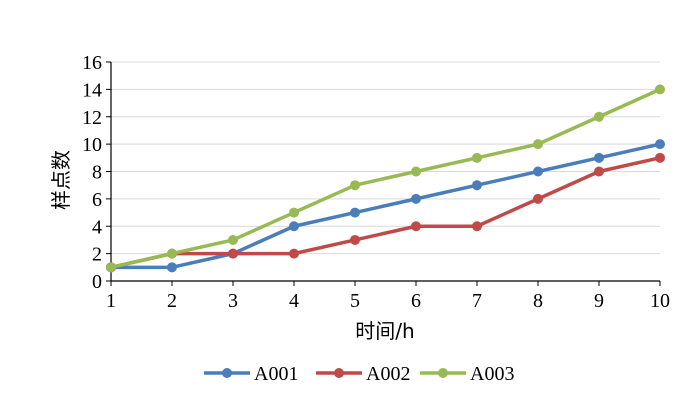 This screenshot has height=408, width=700. Describe the element at coordinates (97, 282) in the screenshot. I see `y-tick-label-0: 0` at that location.